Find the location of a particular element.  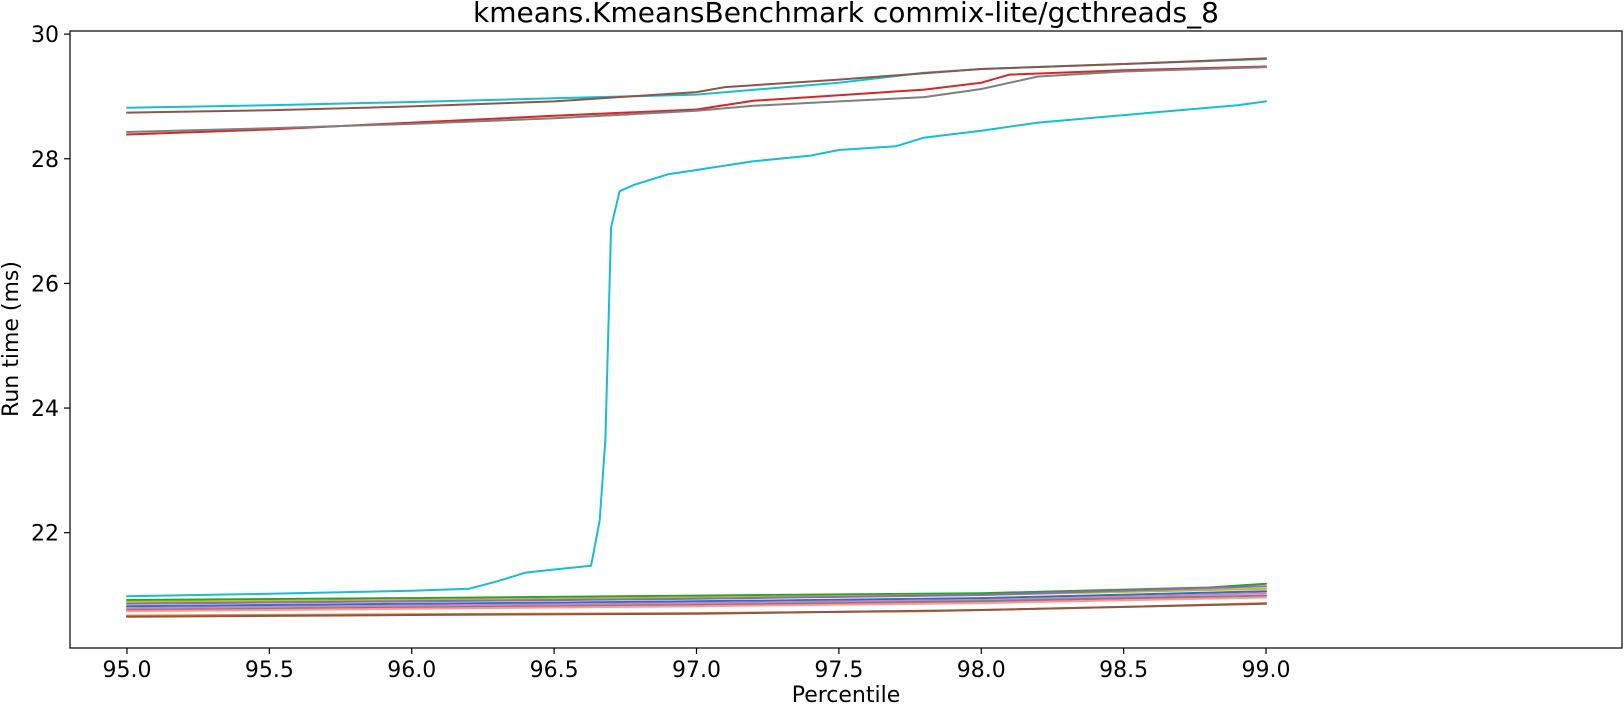

x-tick-label: 98.5 is located at coordinates (1123, 670).